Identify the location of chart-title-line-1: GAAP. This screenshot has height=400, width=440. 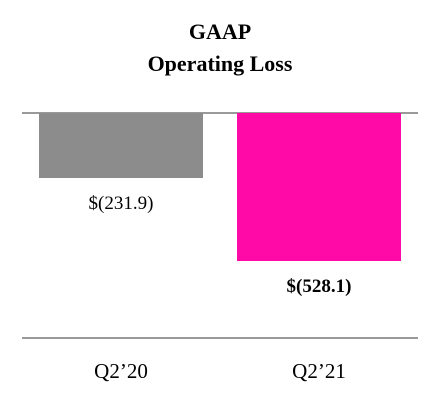
(220, 31).